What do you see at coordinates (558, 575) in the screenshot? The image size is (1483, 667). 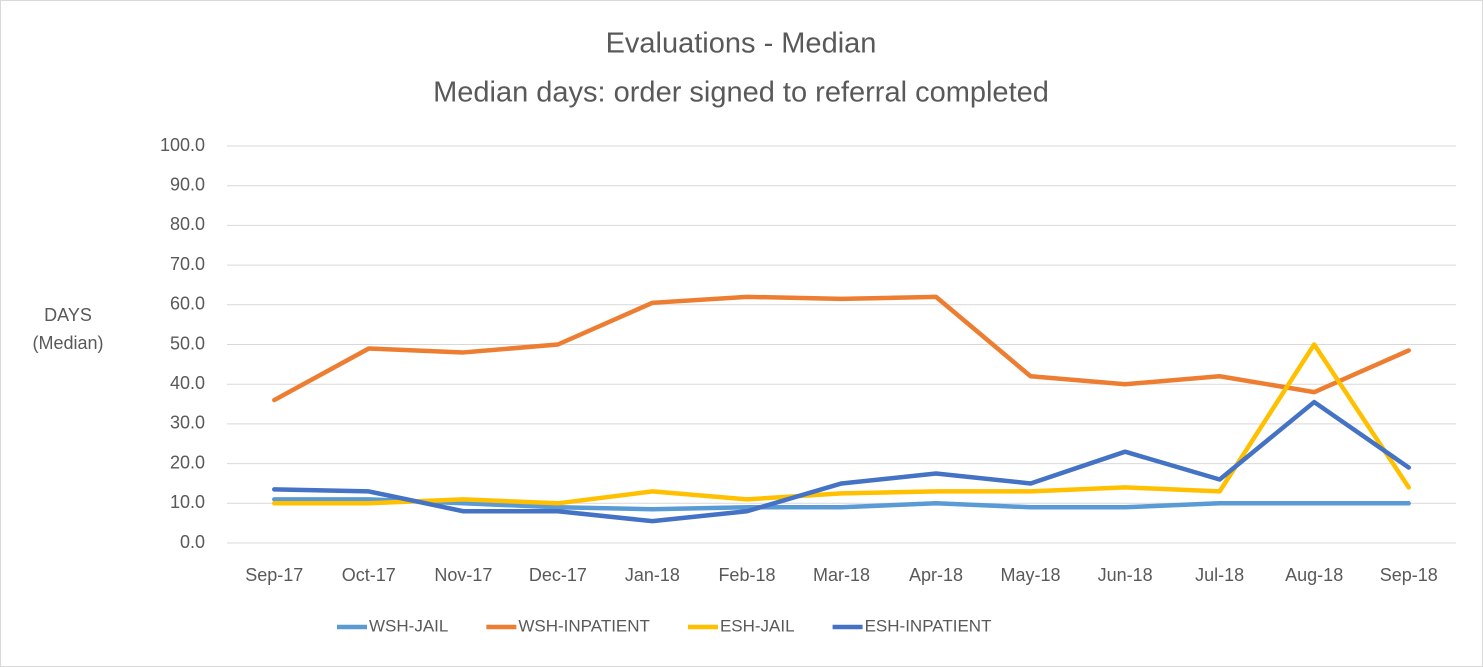 I see `x-tick-label: Dec-17` at bounding box center [558, 575].